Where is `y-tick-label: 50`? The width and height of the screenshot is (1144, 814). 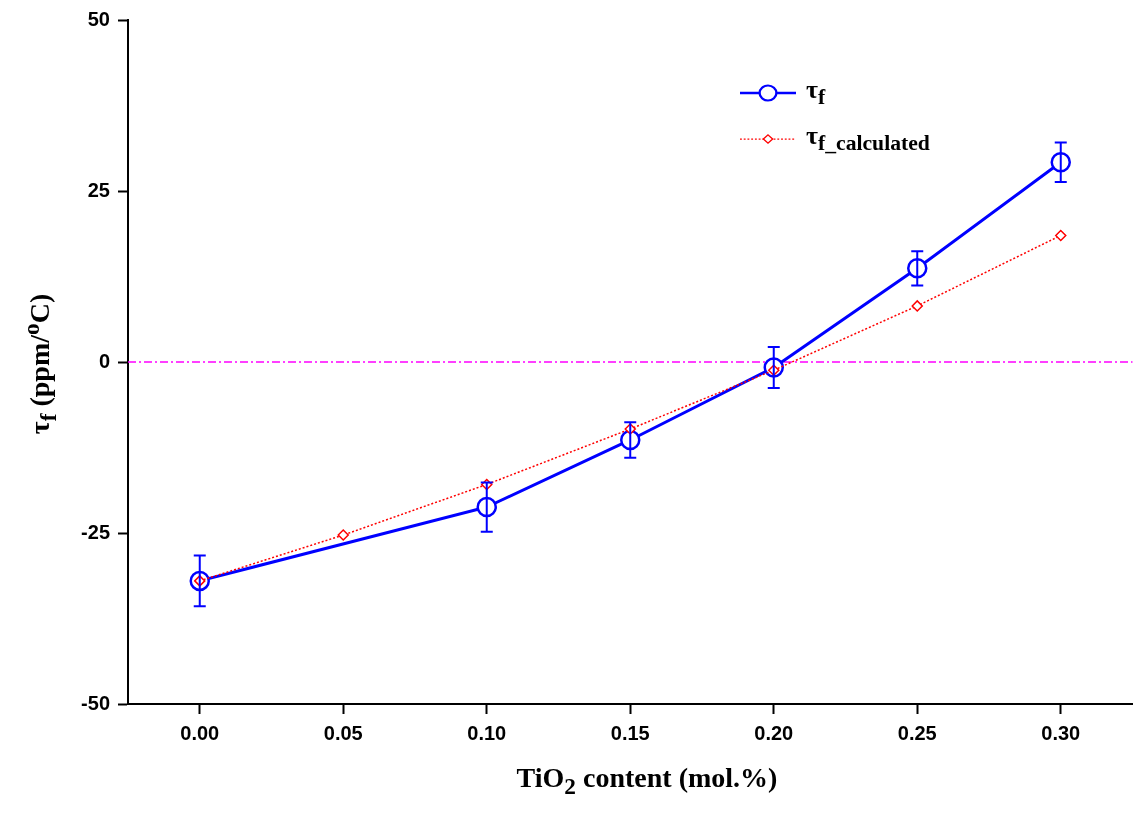 y-tick-label: 50 is located at coordinates (98, 18).